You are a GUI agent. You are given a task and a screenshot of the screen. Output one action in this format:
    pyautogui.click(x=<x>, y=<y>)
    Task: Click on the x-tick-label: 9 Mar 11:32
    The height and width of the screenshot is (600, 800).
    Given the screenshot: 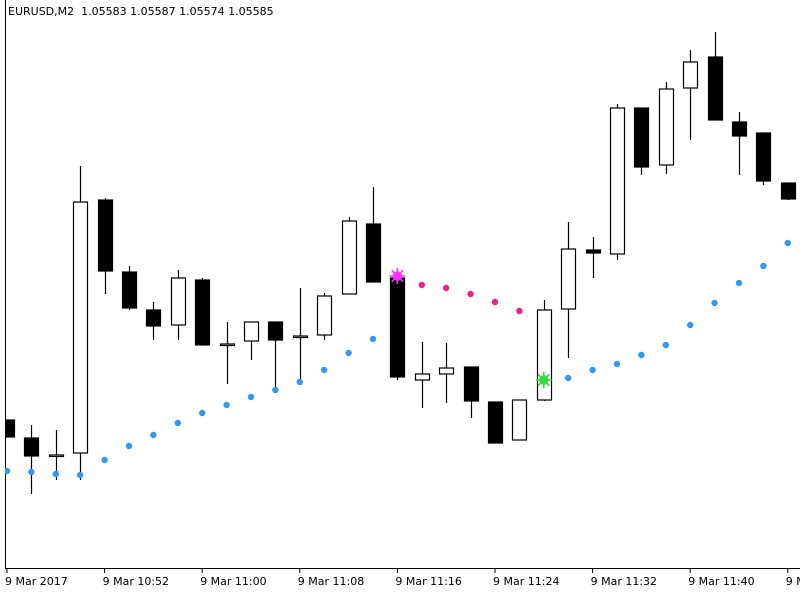 What is the action you would take?
    pyautogui.click(x=624, y=581)
    